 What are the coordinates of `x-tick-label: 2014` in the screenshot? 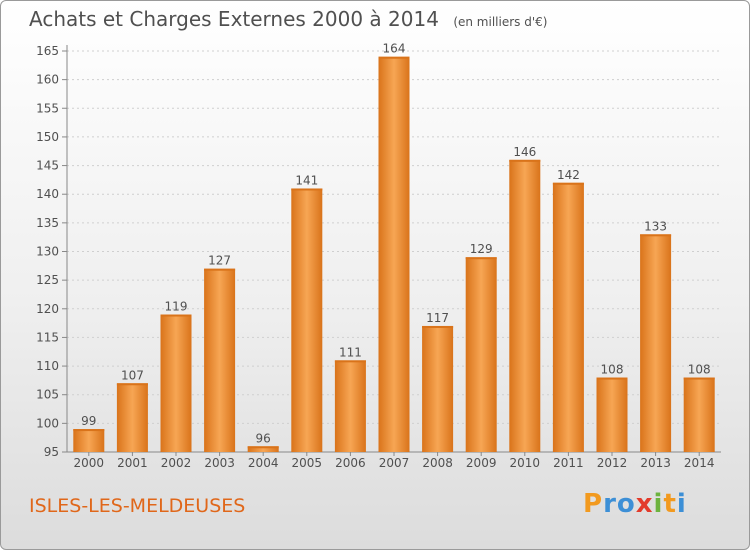 It's located at (699, 463).